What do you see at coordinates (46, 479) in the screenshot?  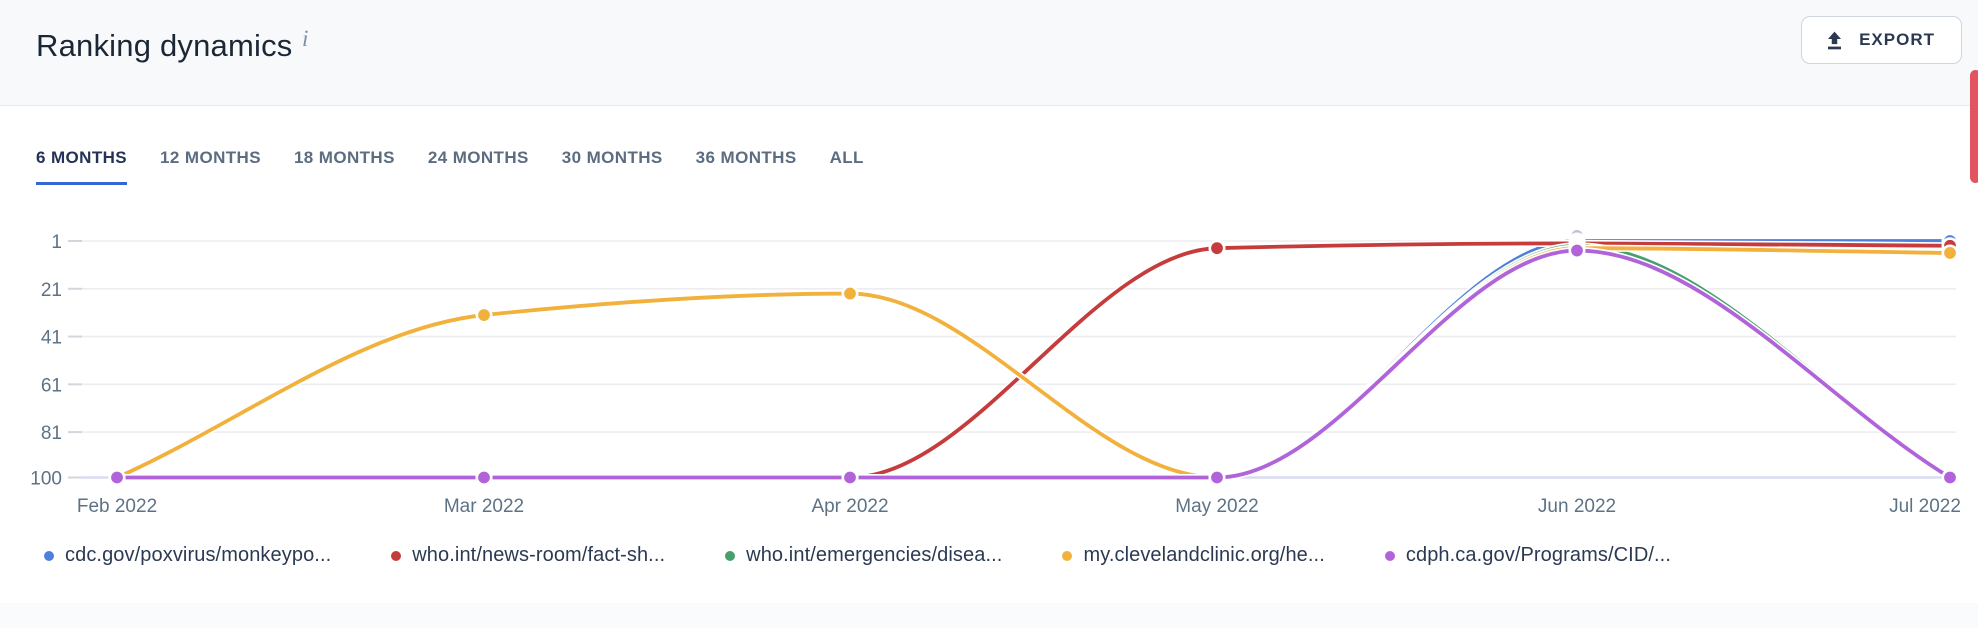 I see `y-axis-tick-label: 100` at bounding box center [46, 479].